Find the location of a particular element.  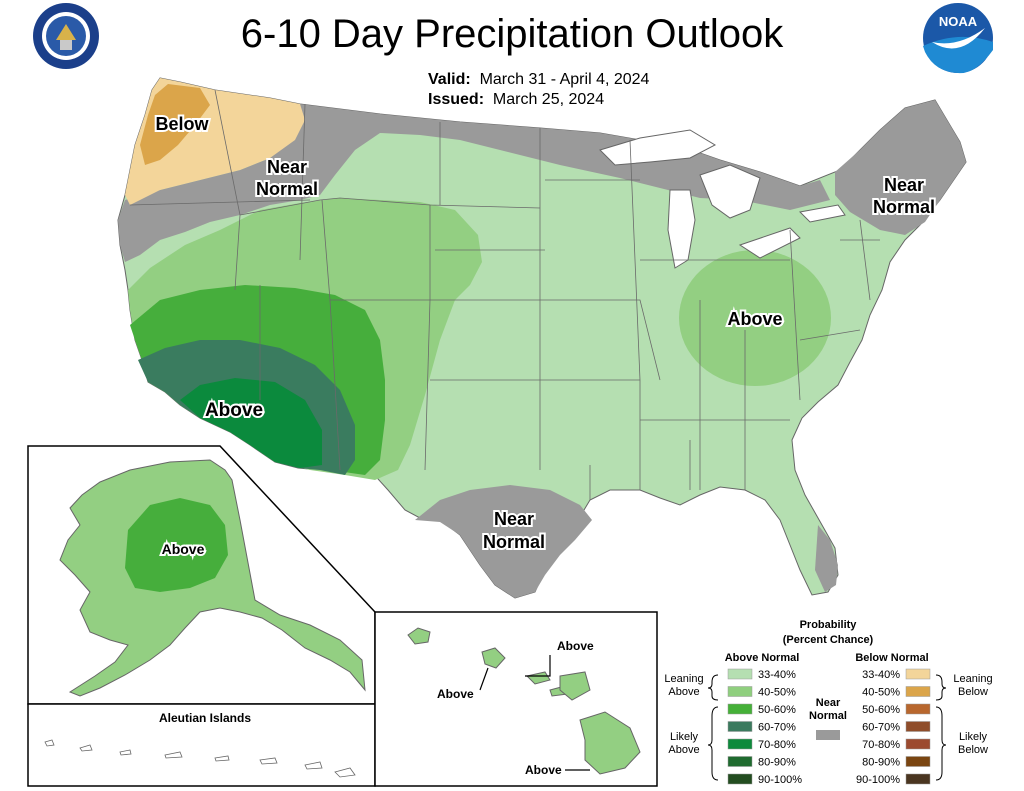

label-near-northeast-2: Normal is located at coordinates (904, 207).